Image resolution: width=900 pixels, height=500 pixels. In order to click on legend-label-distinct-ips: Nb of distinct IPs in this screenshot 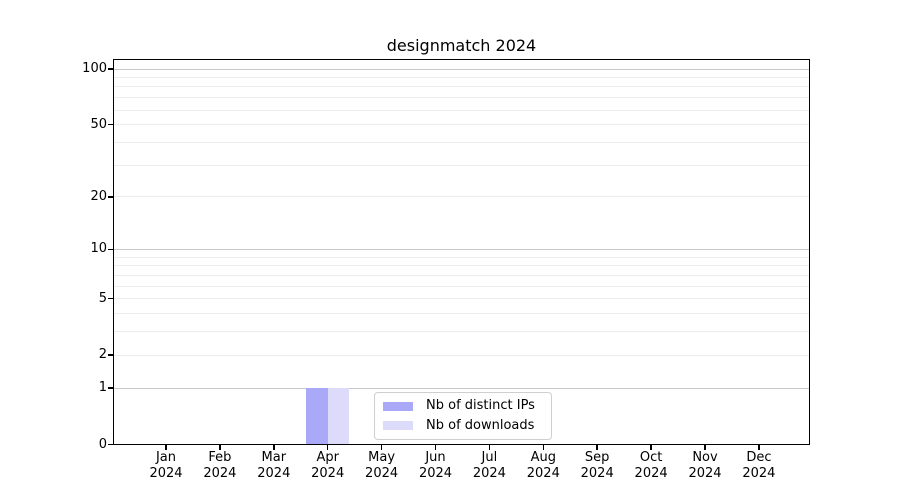, I will do `click(480, 406)`.